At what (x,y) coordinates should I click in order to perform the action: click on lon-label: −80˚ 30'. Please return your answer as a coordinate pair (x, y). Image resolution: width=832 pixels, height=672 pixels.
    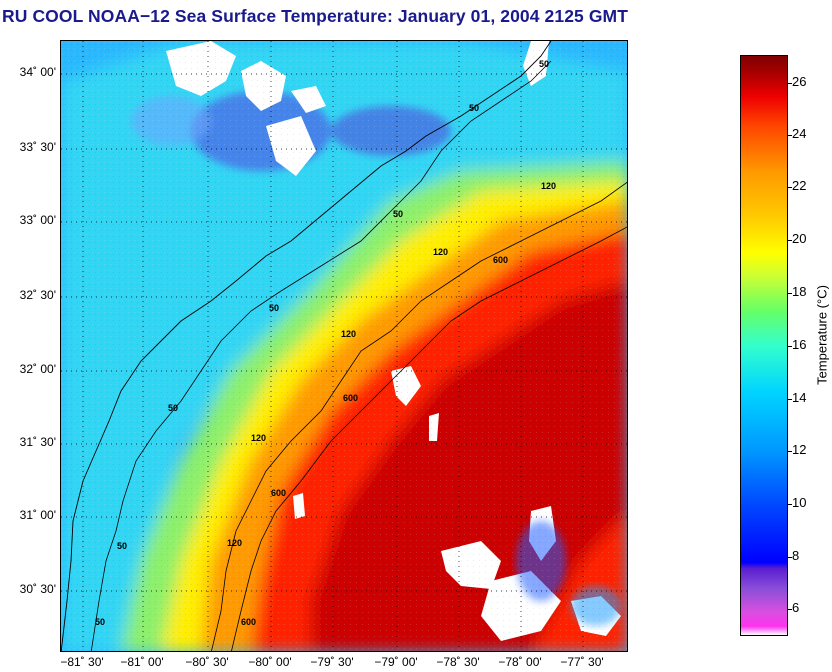
    Looking at the image, I should click on (207, 662).